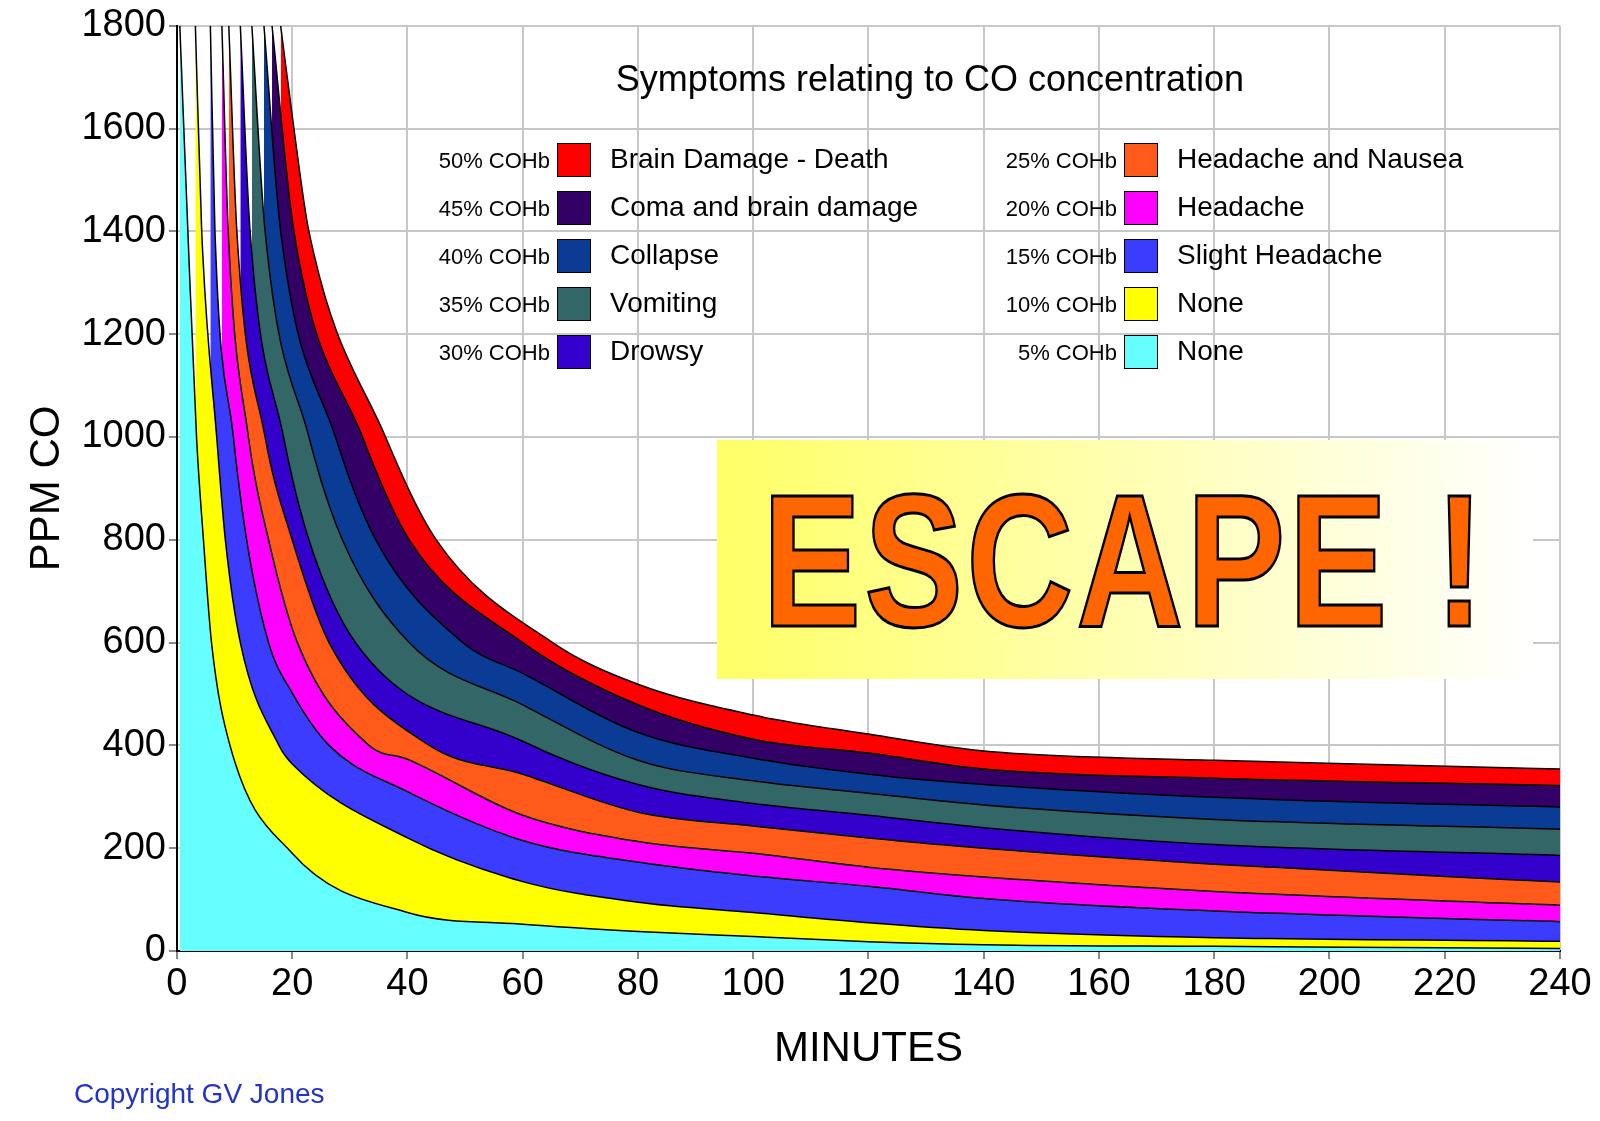 This screenshot has width=1600, height=1121. Describe the element at coordinates (984, 982) in the screenshot. I see `x-tick-label: 140` at that location.